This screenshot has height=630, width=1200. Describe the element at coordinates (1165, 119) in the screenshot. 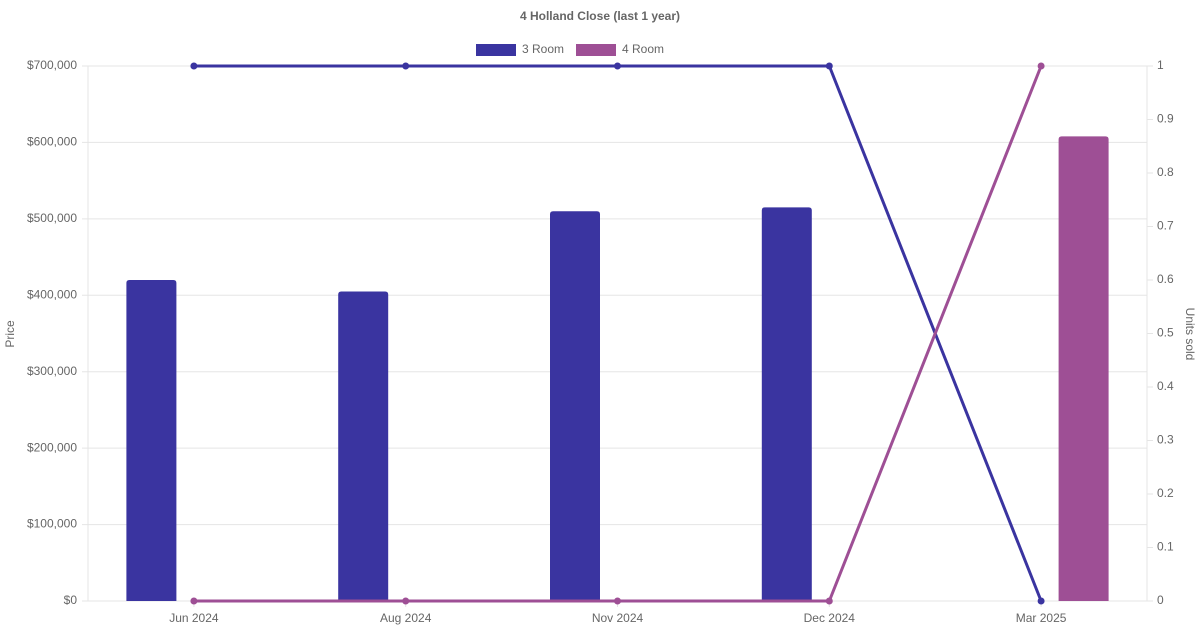

I see `y2-tick-label: 0.9` at that location.